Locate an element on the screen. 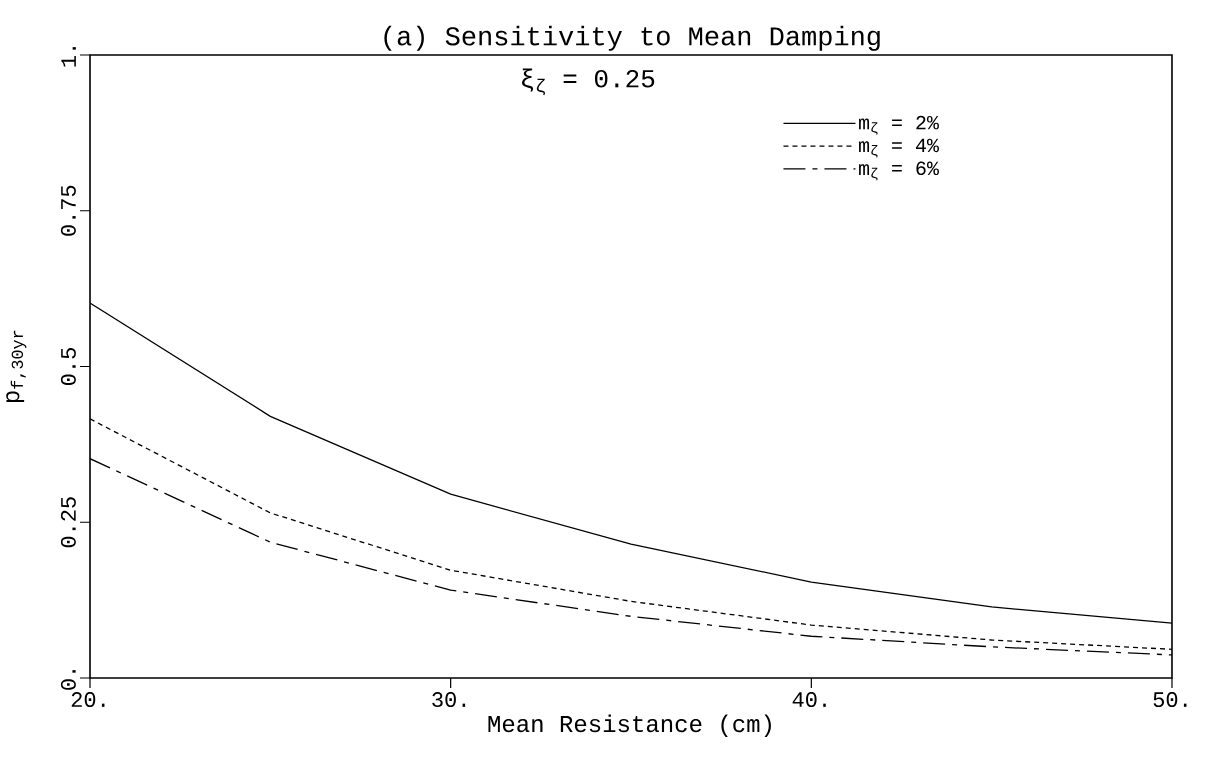 This screenshot has width=1206, height=765. y-tick-label: 0. is located at coordinates (68, 680).